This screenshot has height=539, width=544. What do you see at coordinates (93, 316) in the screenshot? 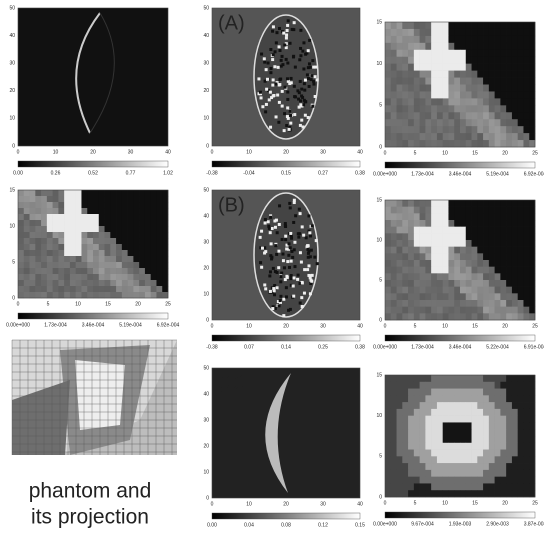
I see `colorbar` at bounding box center [93, 316].